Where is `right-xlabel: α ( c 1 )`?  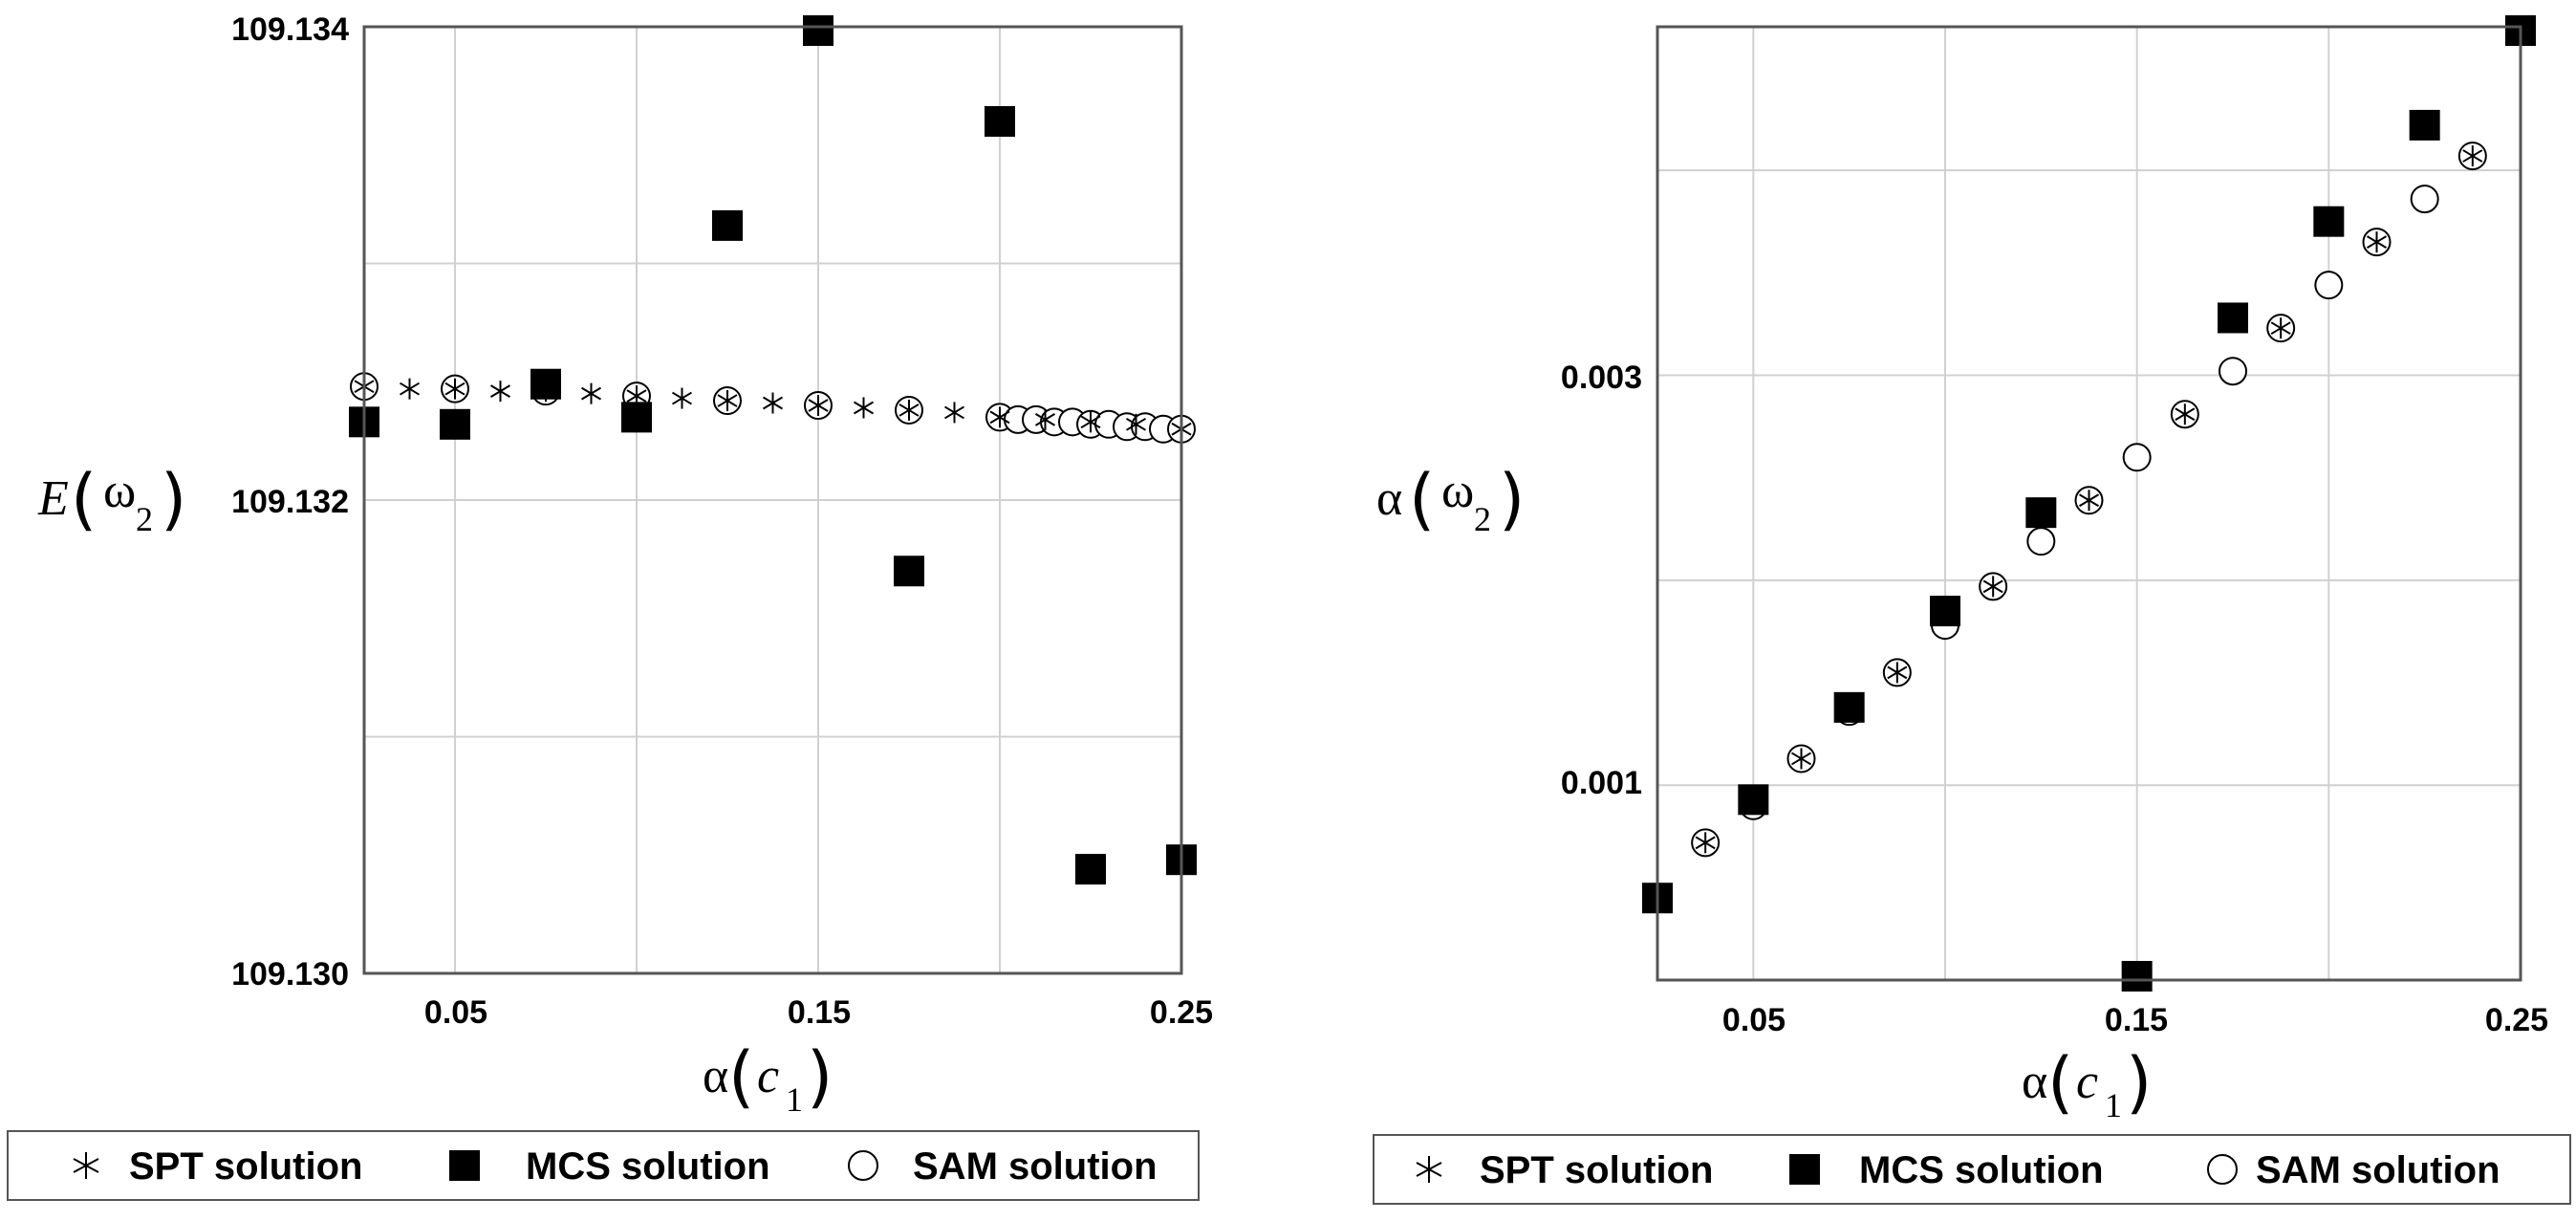 right-xlabel: α ( c 1 ) is located at coordinates (2087, 1083).